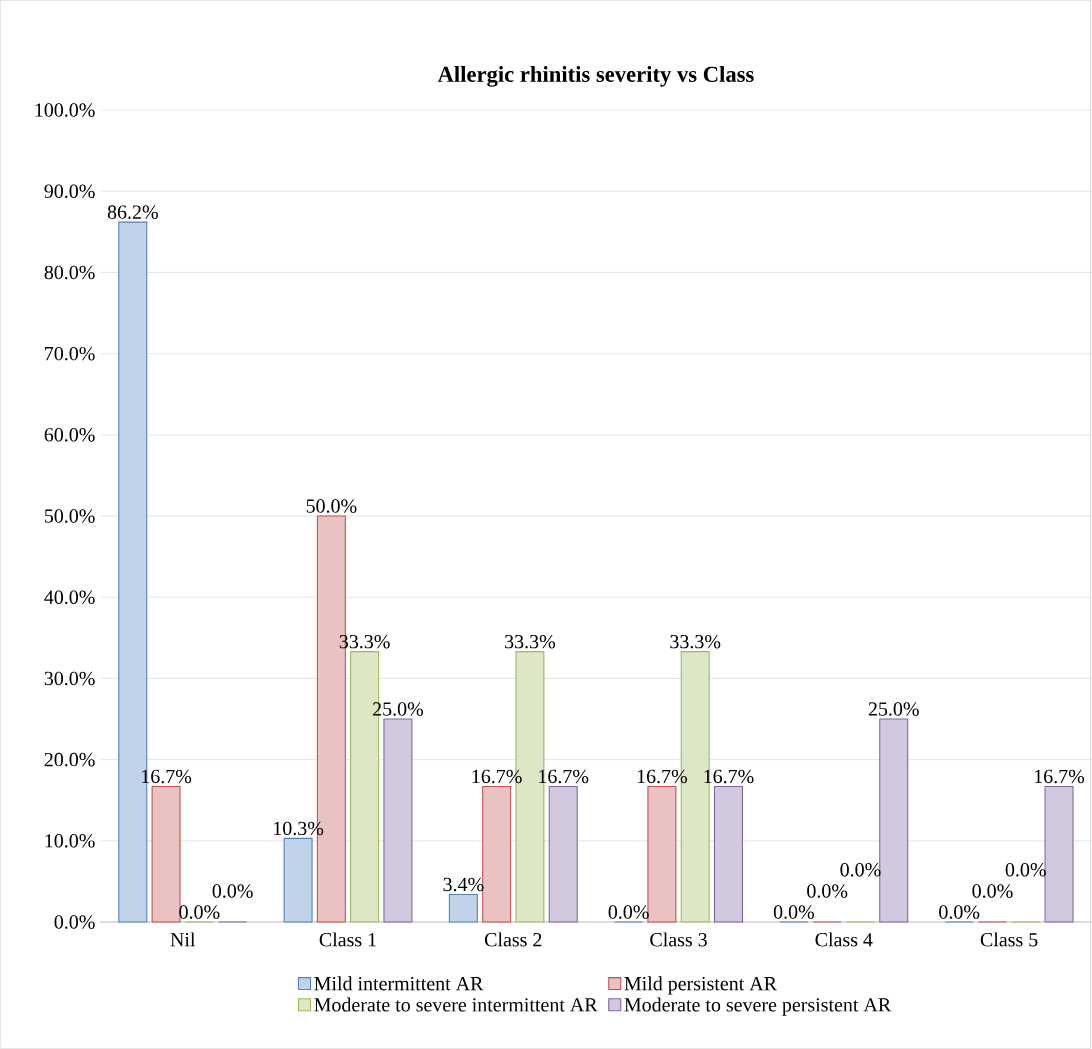 The width and height of the screenshot is (1092, 1049). I want to click on y-tick-label: 70.0%, so click(70, 354).